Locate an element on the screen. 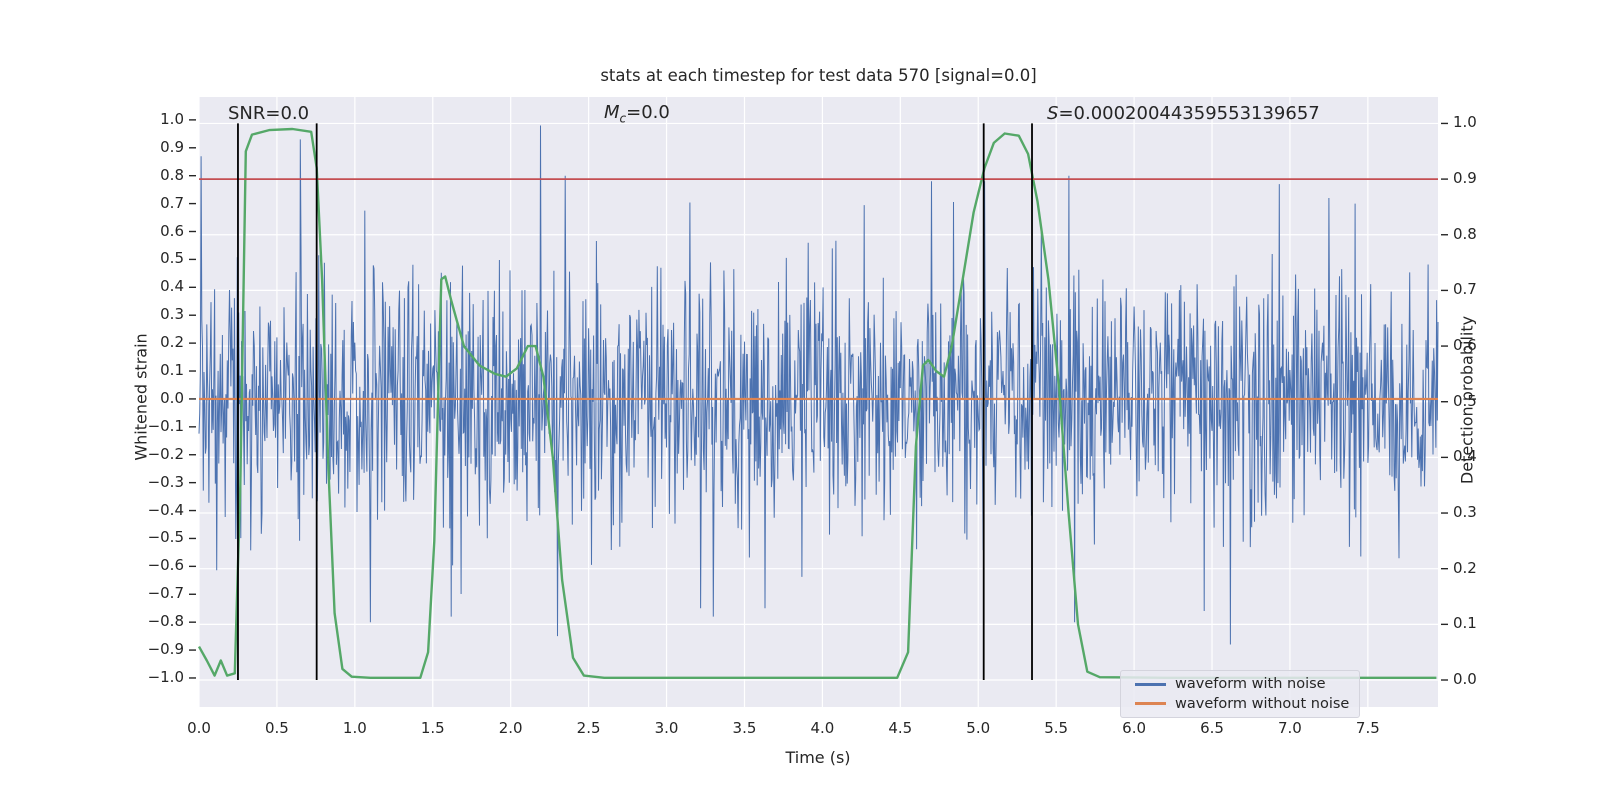 This screenshot has width=1600, height=800. legend-item-noise: waveform with noise is located at coordinates (1240, 684).